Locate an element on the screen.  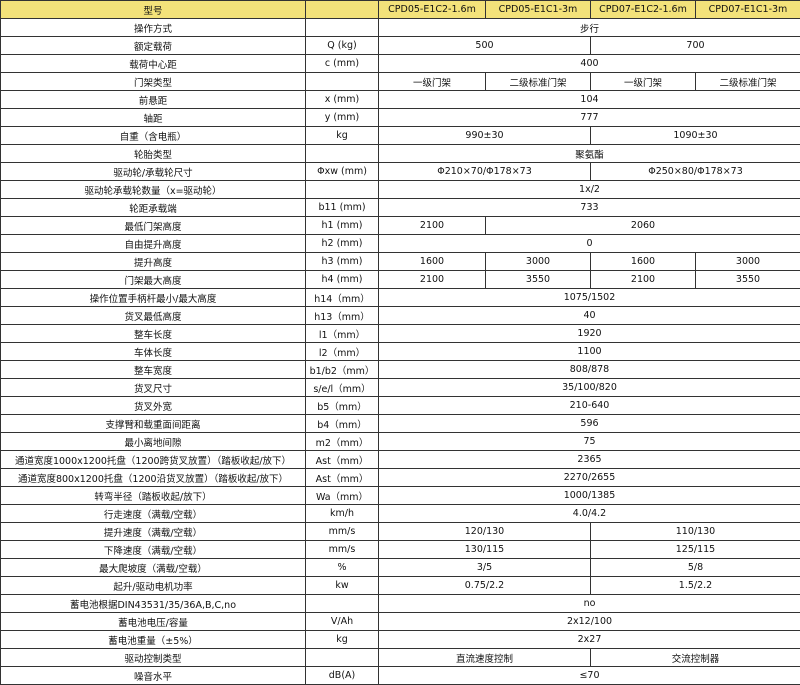
row-unit: Φxw (mm) is located at coordinates (342, 172).